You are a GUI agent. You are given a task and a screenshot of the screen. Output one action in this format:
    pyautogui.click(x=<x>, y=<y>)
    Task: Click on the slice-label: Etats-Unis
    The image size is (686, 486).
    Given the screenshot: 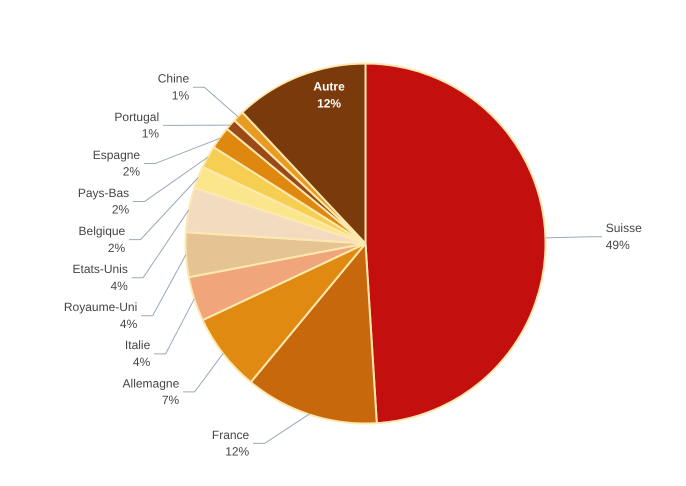 What is the action you would take?
    pyautogui.click(x=100, y=269)
    